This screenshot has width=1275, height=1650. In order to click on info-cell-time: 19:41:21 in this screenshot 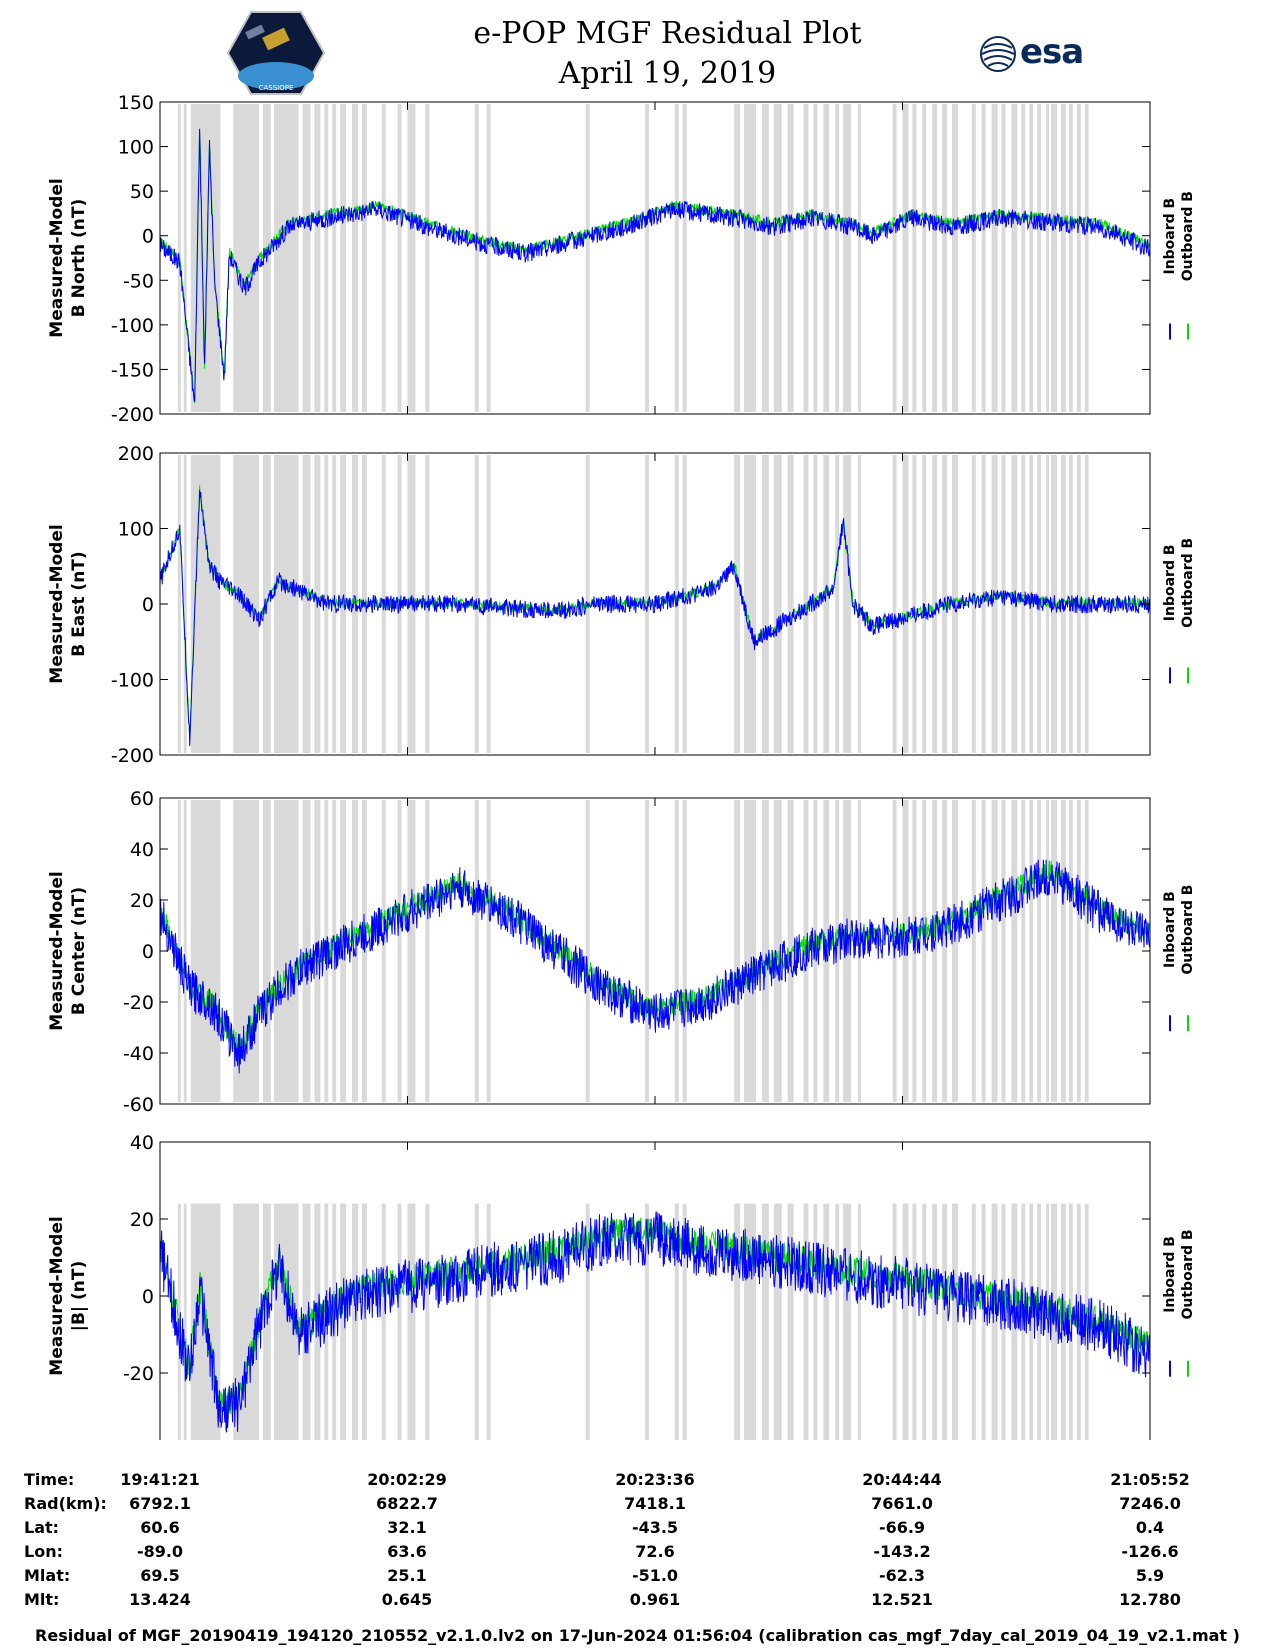, I will do `click(160, 1479)`.